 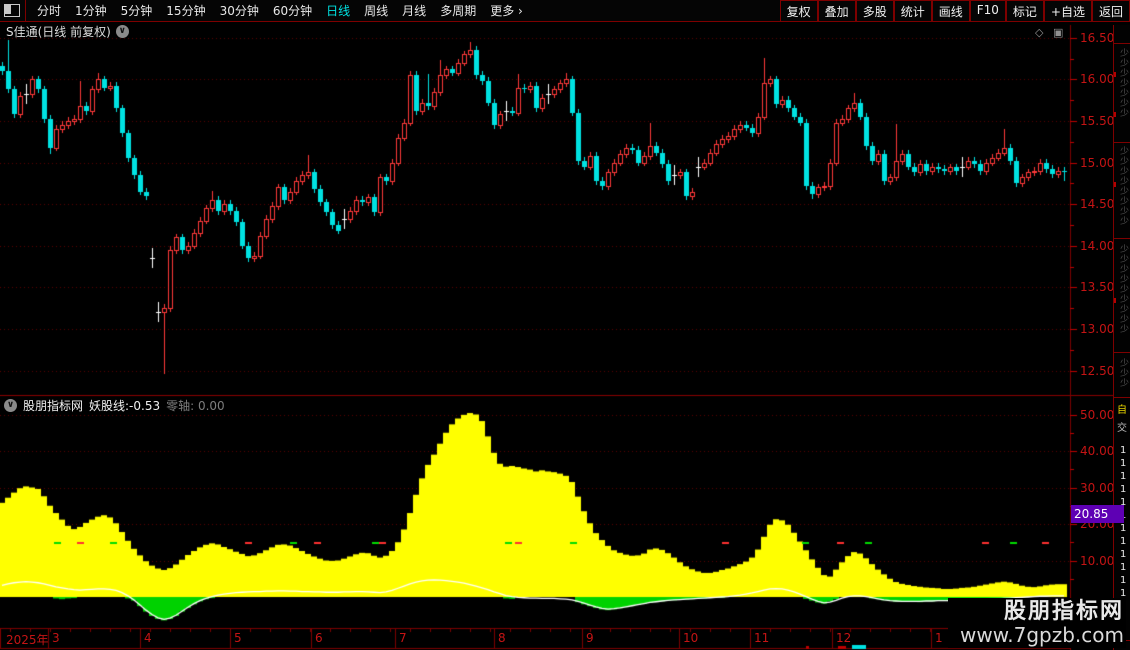 I want to click on period-menu-item-8: 周线, so click(x=376, y=11).